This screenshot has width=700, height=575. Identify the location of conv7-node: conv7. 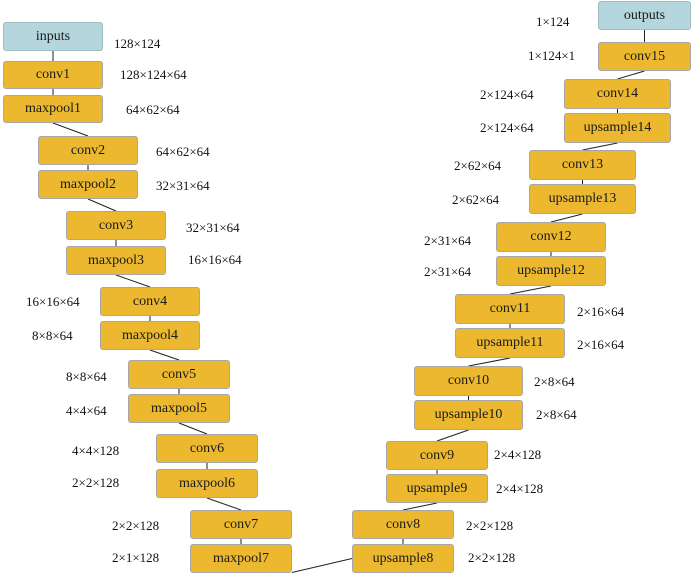
(241, 524).